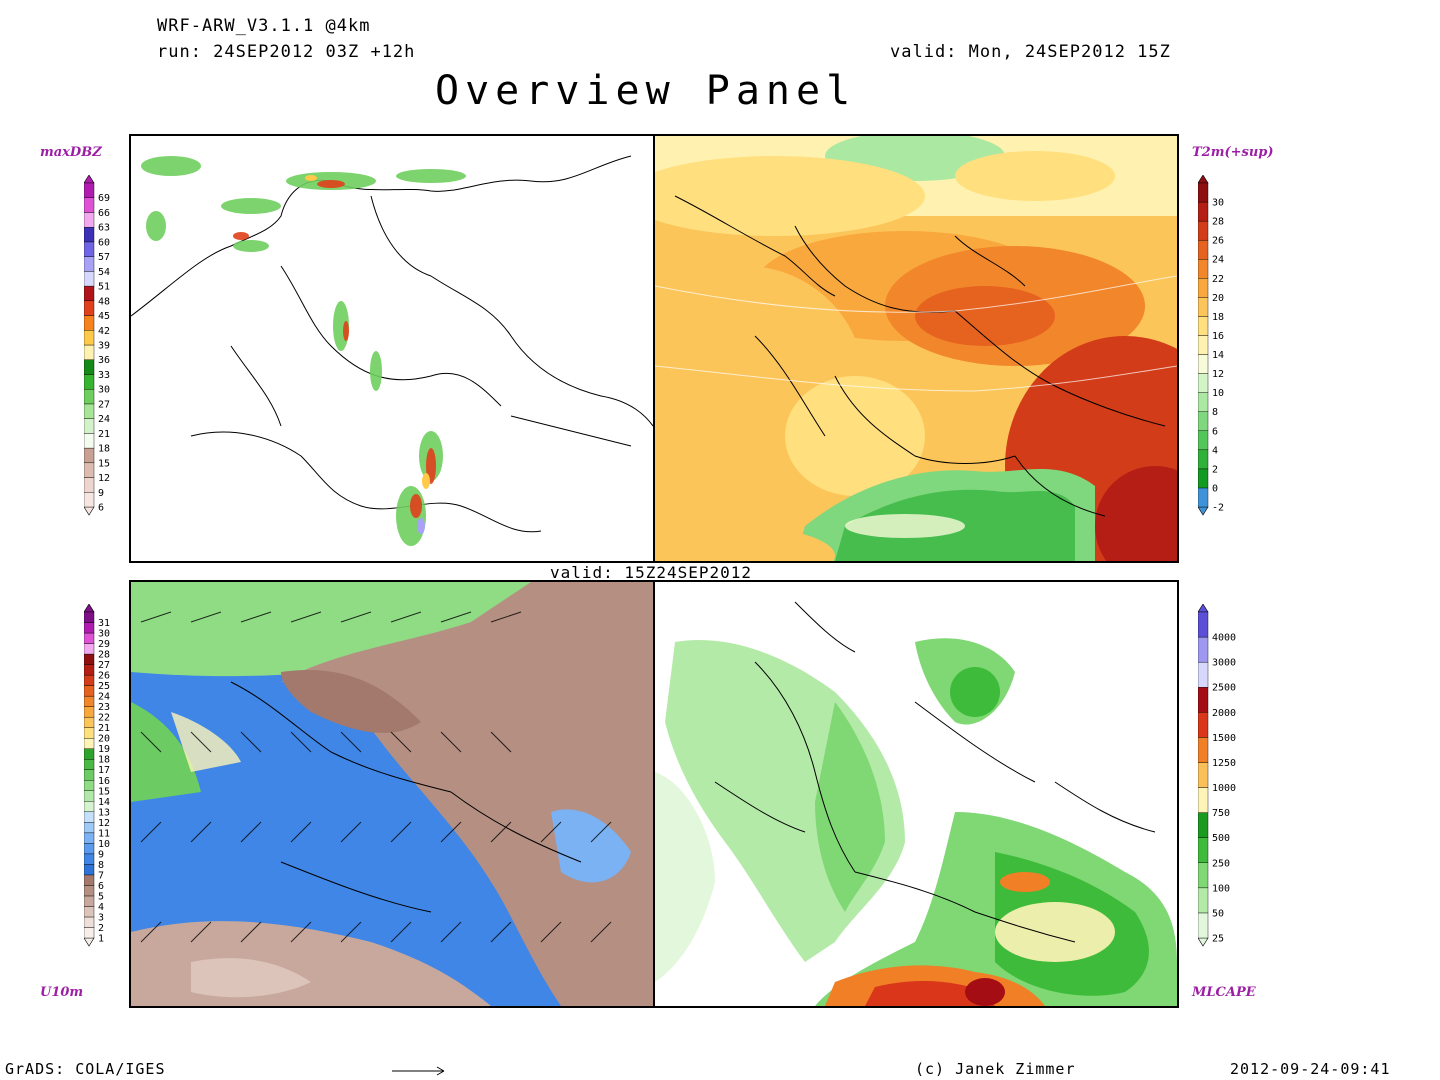  What do you see at coordinates (62, 992) in the screenshot?
I see `u10m-label: U10m` at bounding box center [62, 992].